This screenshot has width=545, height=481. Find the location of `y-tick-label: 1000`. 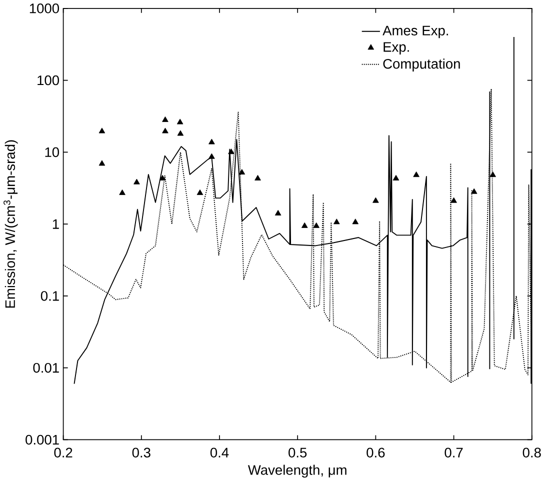

y-tick-label: 1000 is located at coordinates (45, 8).